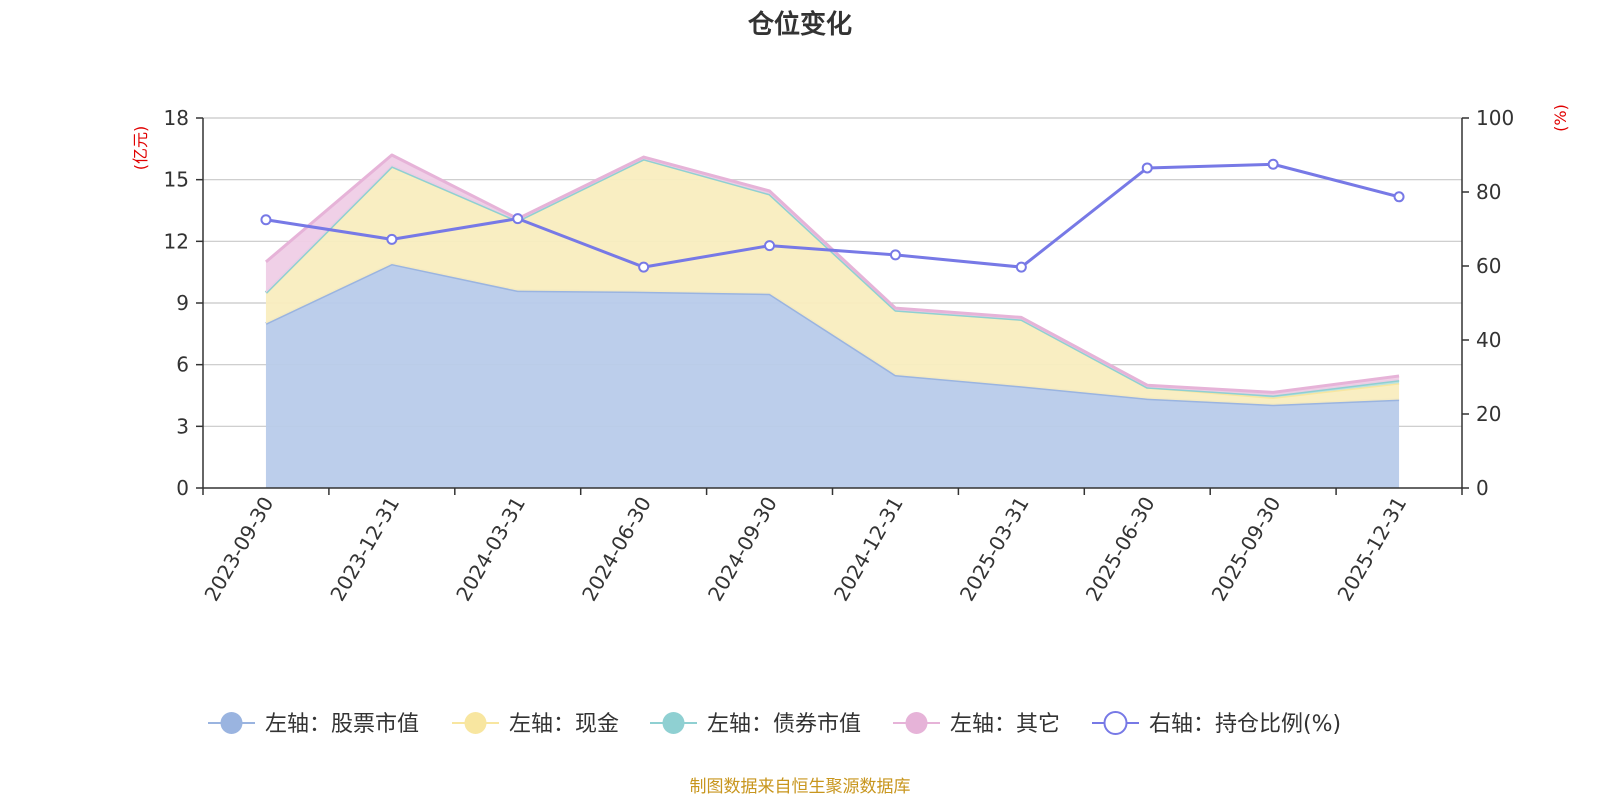 This screenshot has height=800, width=1600. Describe the element at coordinates (800, 787) in the screenshot. I see `data-source-note: 制图数据来自恒生聚源数据库` at that location.